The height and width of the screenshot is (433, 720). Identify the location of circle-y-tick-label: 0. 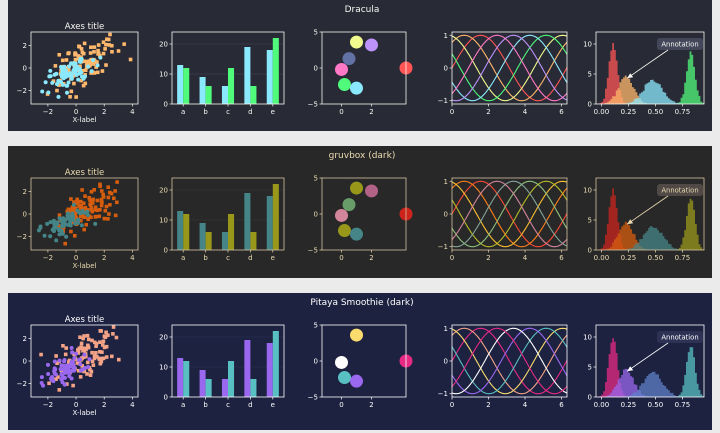
(316, 362).